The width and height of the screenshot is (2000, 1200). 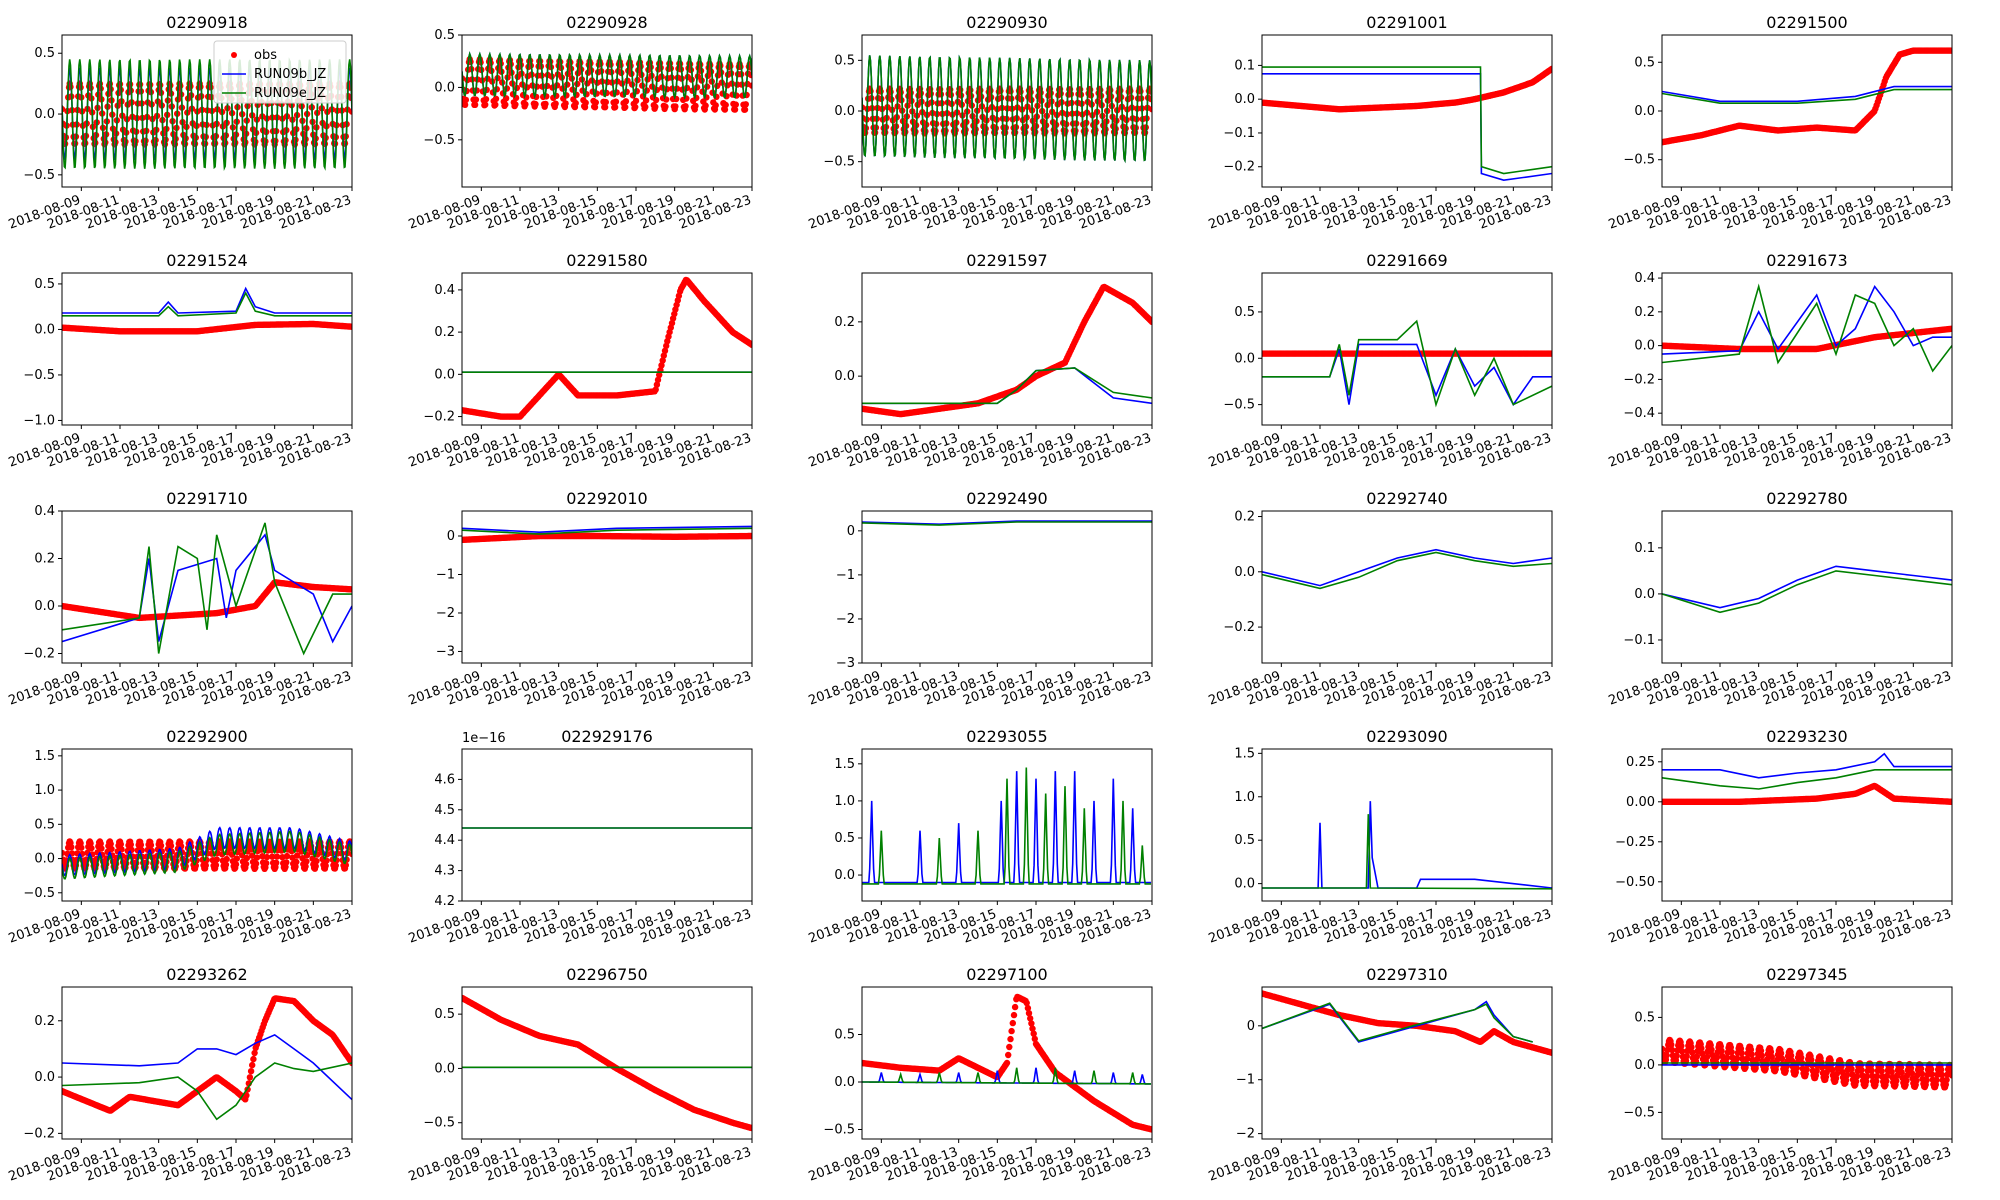 What do you see at coordinates (1006, 498) in the screenshot?
I see `subplot-title: 02292490` at bounding box center [1006, 498].